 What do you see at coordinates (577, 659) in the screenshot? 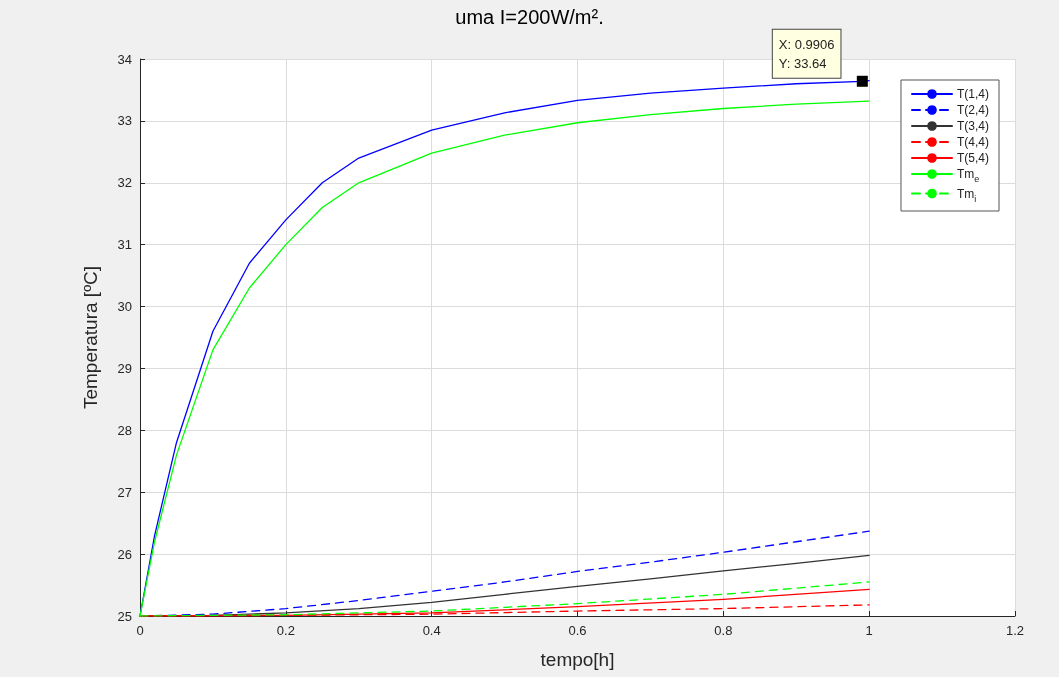
I see `x-axis-title: tempo[h]` at bounding box center [577, 659].